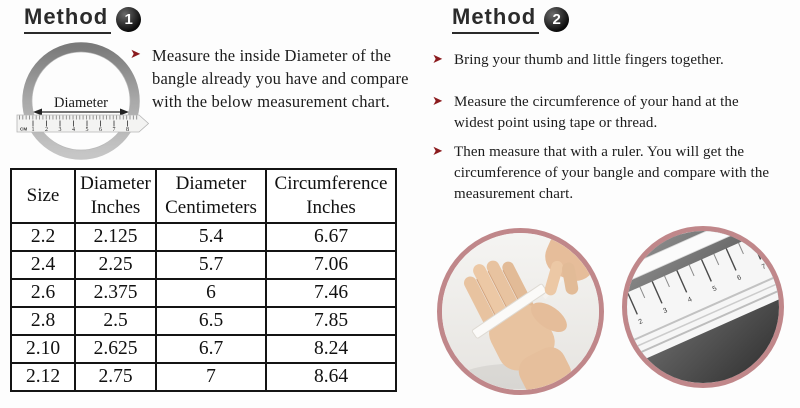 The width and height of the screenshot is (800, 408). I want to click on ruler-unit-label: CM, so click(23, 129).